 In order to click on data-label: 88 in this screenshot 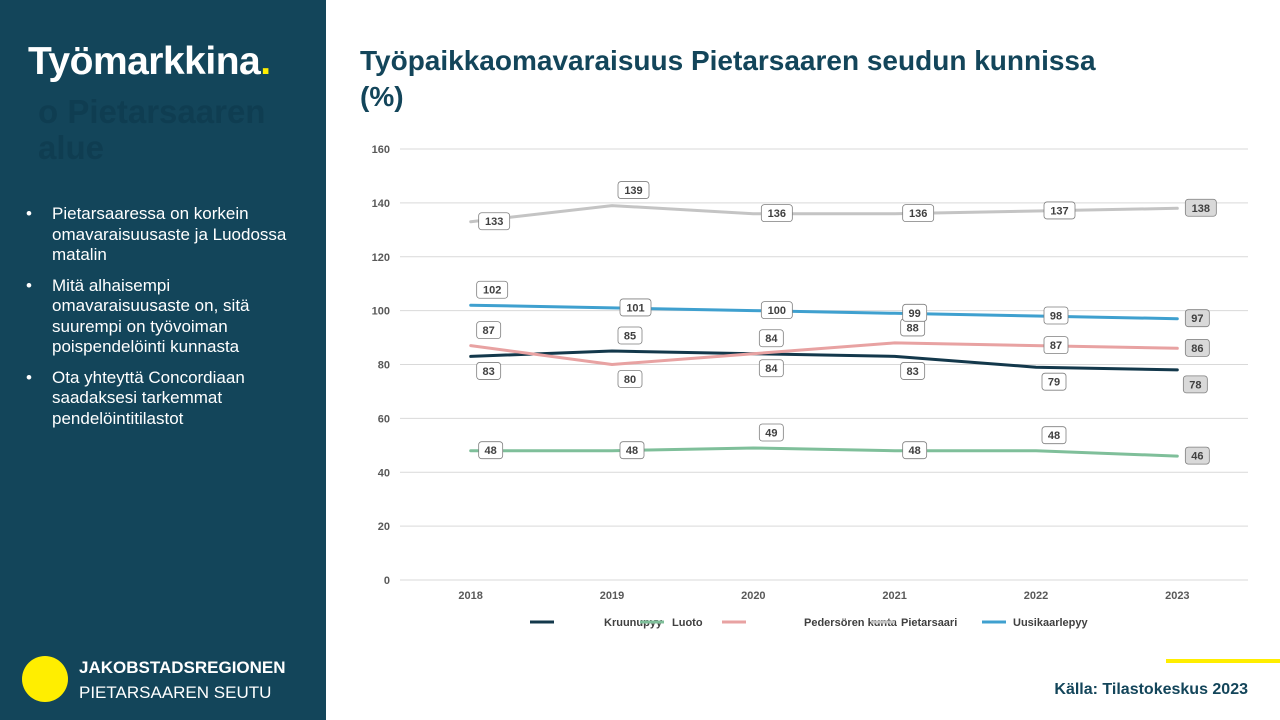, I will do `click(913, 328)`.